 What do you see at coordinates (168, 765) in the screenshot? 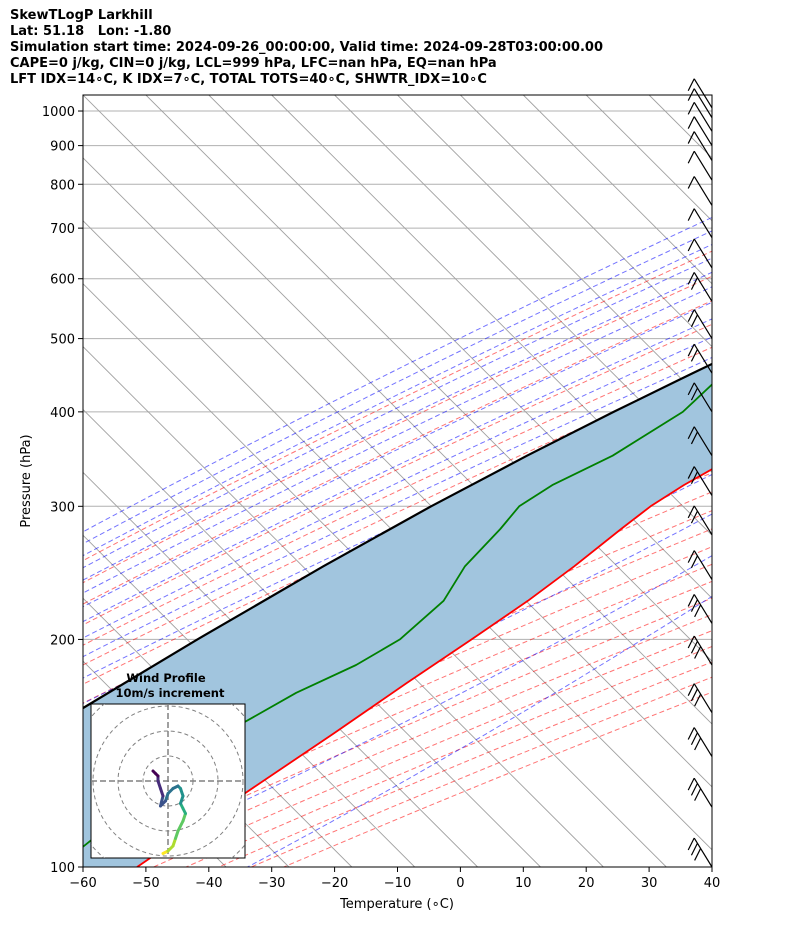
I see `wind-profile-inset: Wind Profile 10m/s increment` at bounding box center [168, 765].